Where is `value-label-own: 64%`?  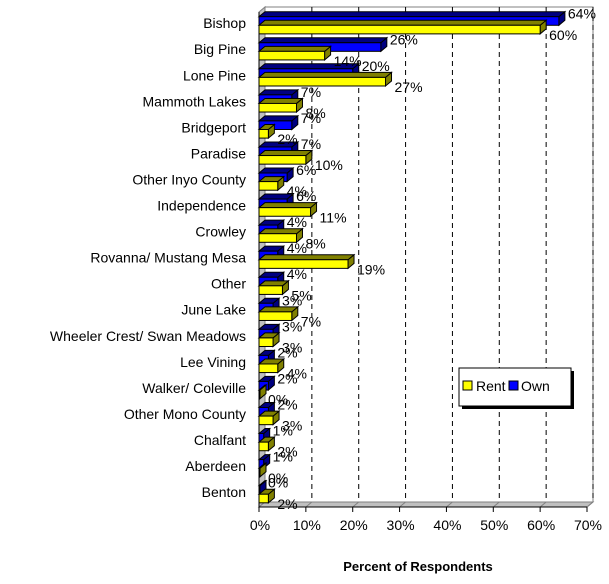 value-label-own: 64% is located at coordinates (582, 14).